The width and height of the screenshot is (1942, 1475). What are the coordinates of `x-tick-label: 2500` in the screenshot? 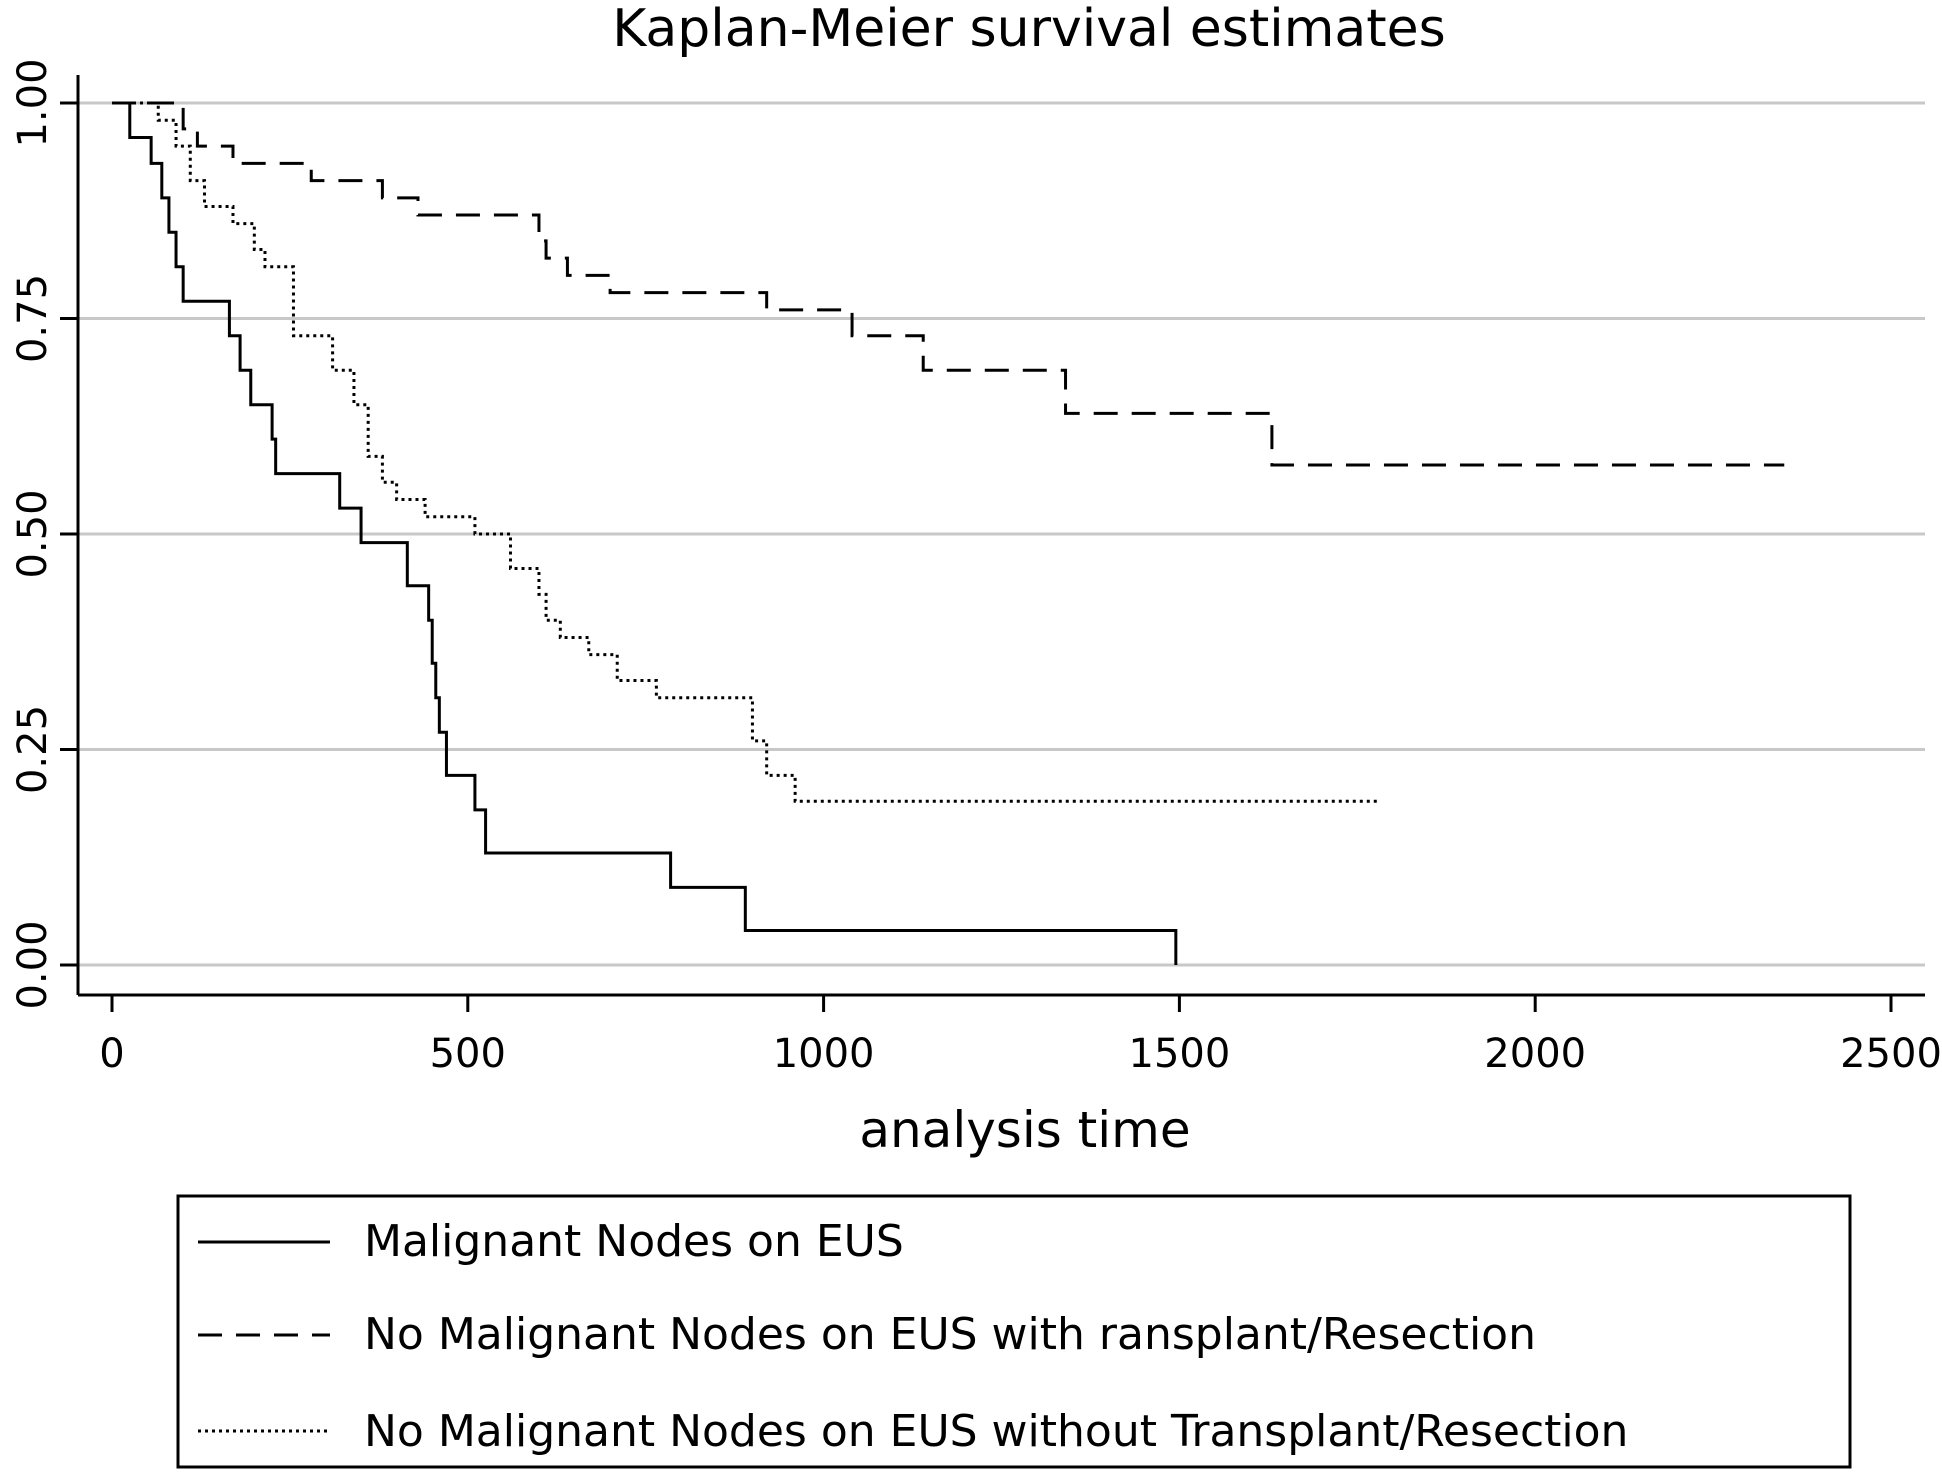 It's located at (1891, 1054).